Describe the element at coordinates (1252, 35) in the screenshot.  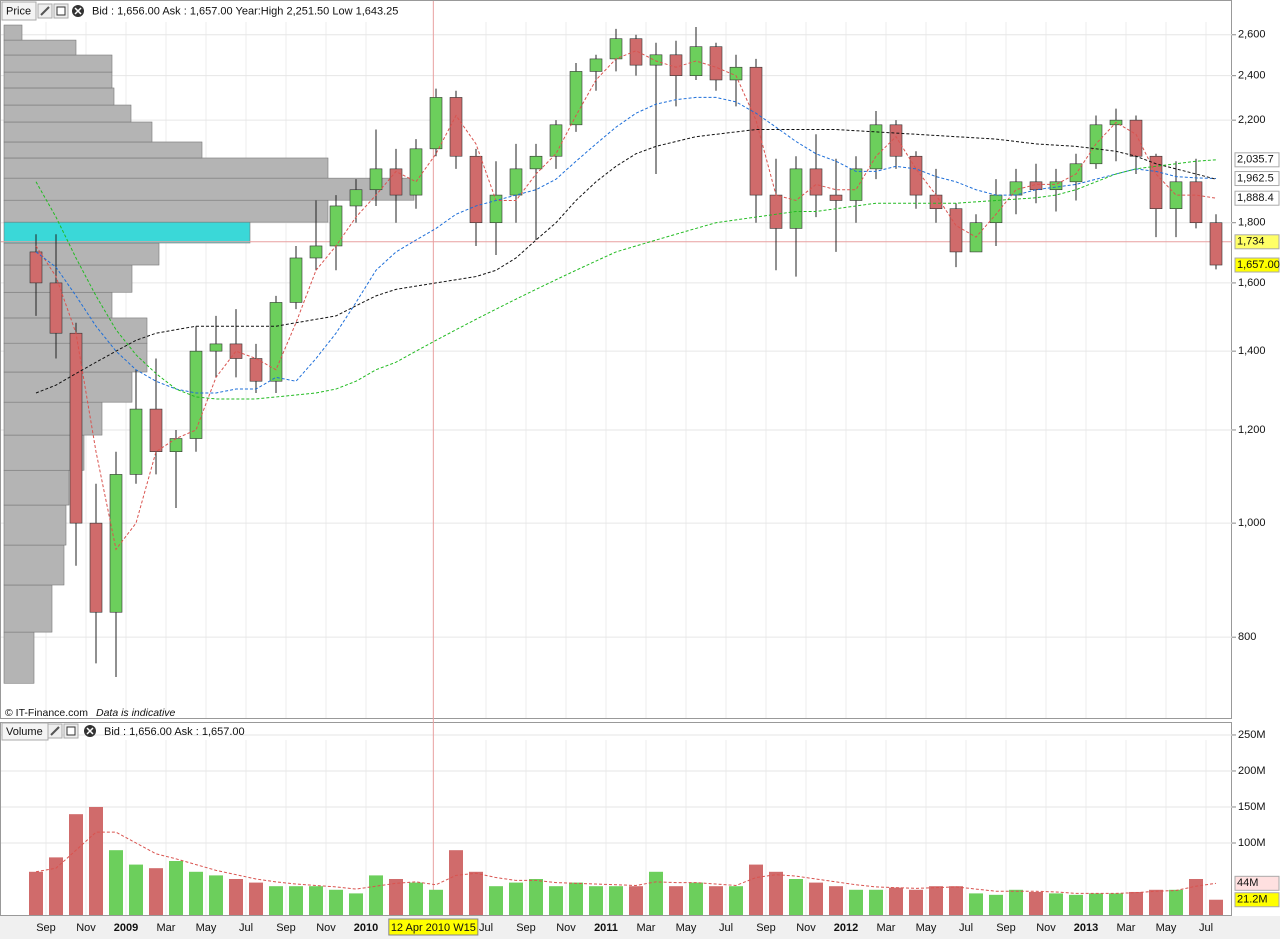
I see `y-tick-label: 2,600` at that location.